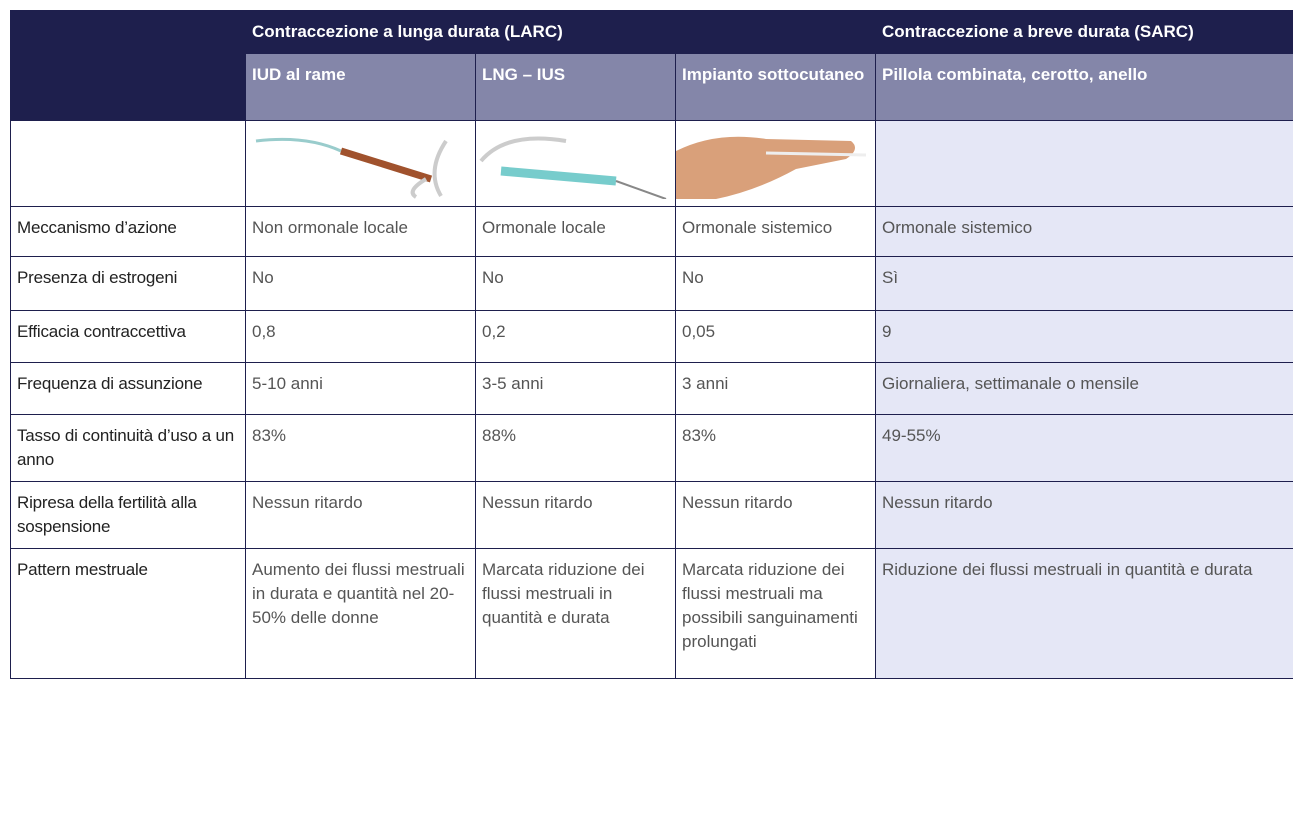  What do you see at coordinates (771, 167) in the screenshot?
I see `implant-image` at bounding box center [771, 167].